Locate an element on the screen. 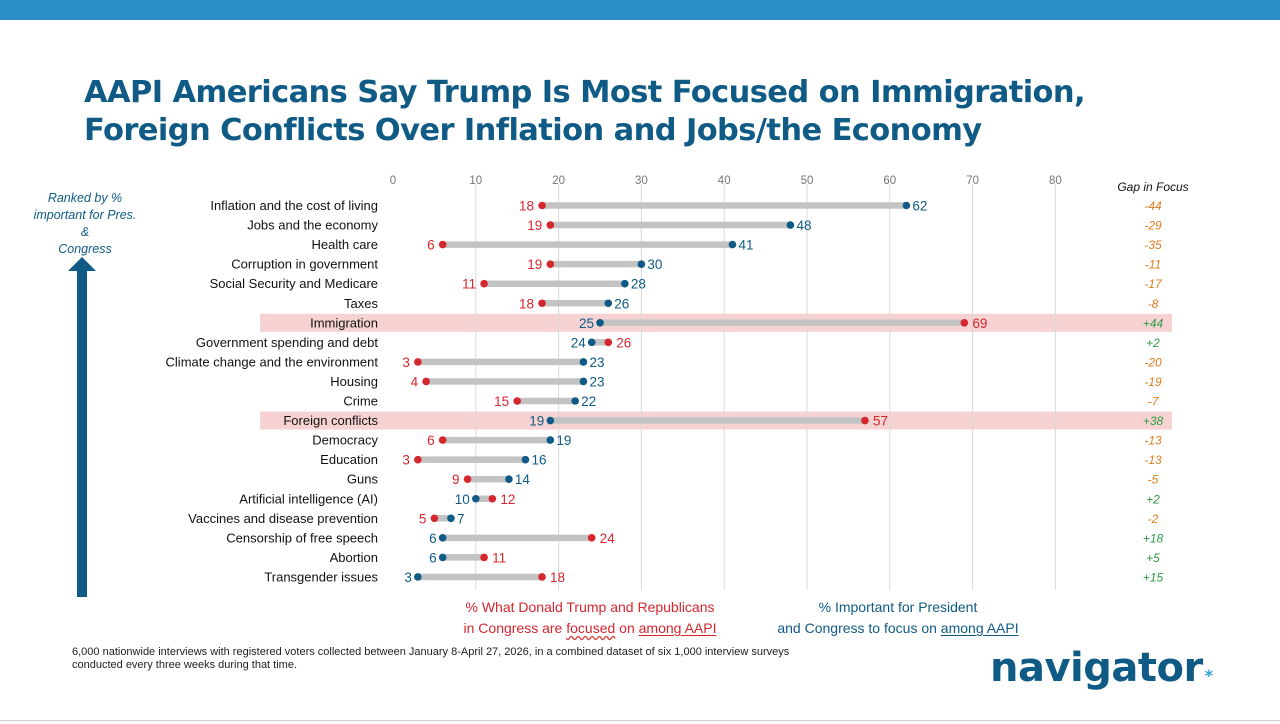  row-label: Education is located at coordinates (349, 459).